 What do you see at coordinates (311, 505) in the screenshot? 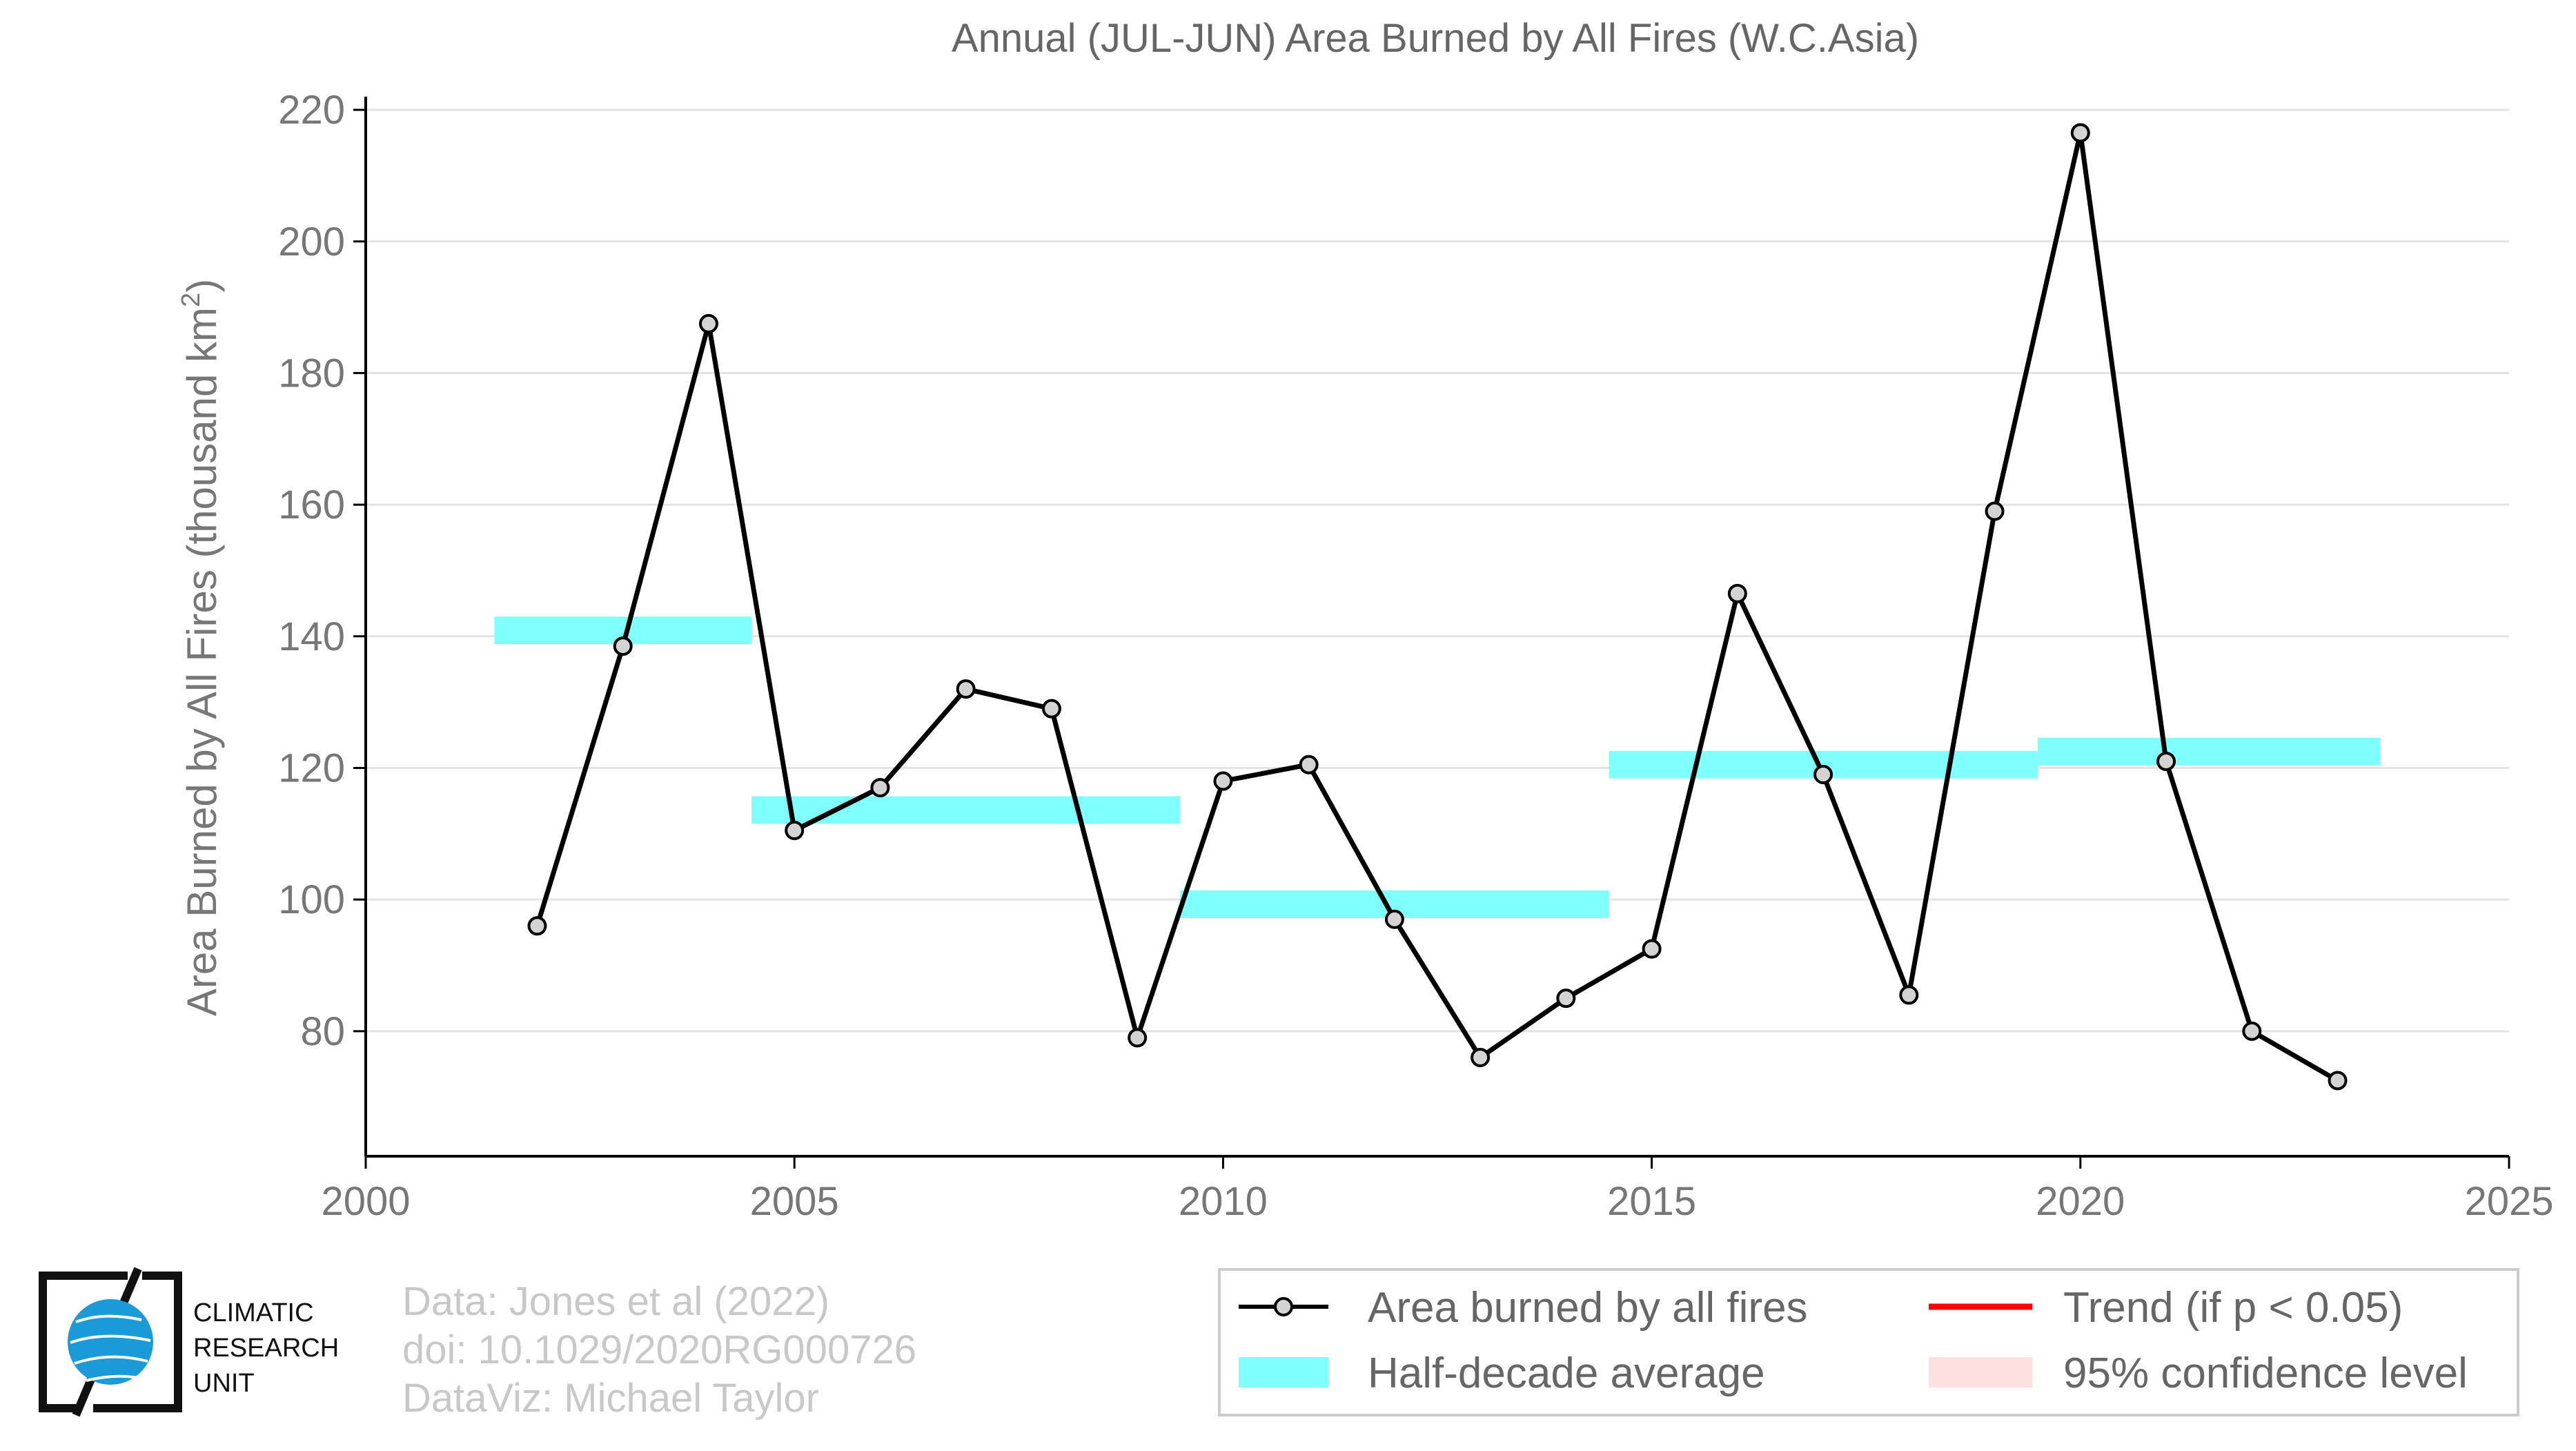
I see `y-tick-label-160: 160` at bounding box center [311, 505].